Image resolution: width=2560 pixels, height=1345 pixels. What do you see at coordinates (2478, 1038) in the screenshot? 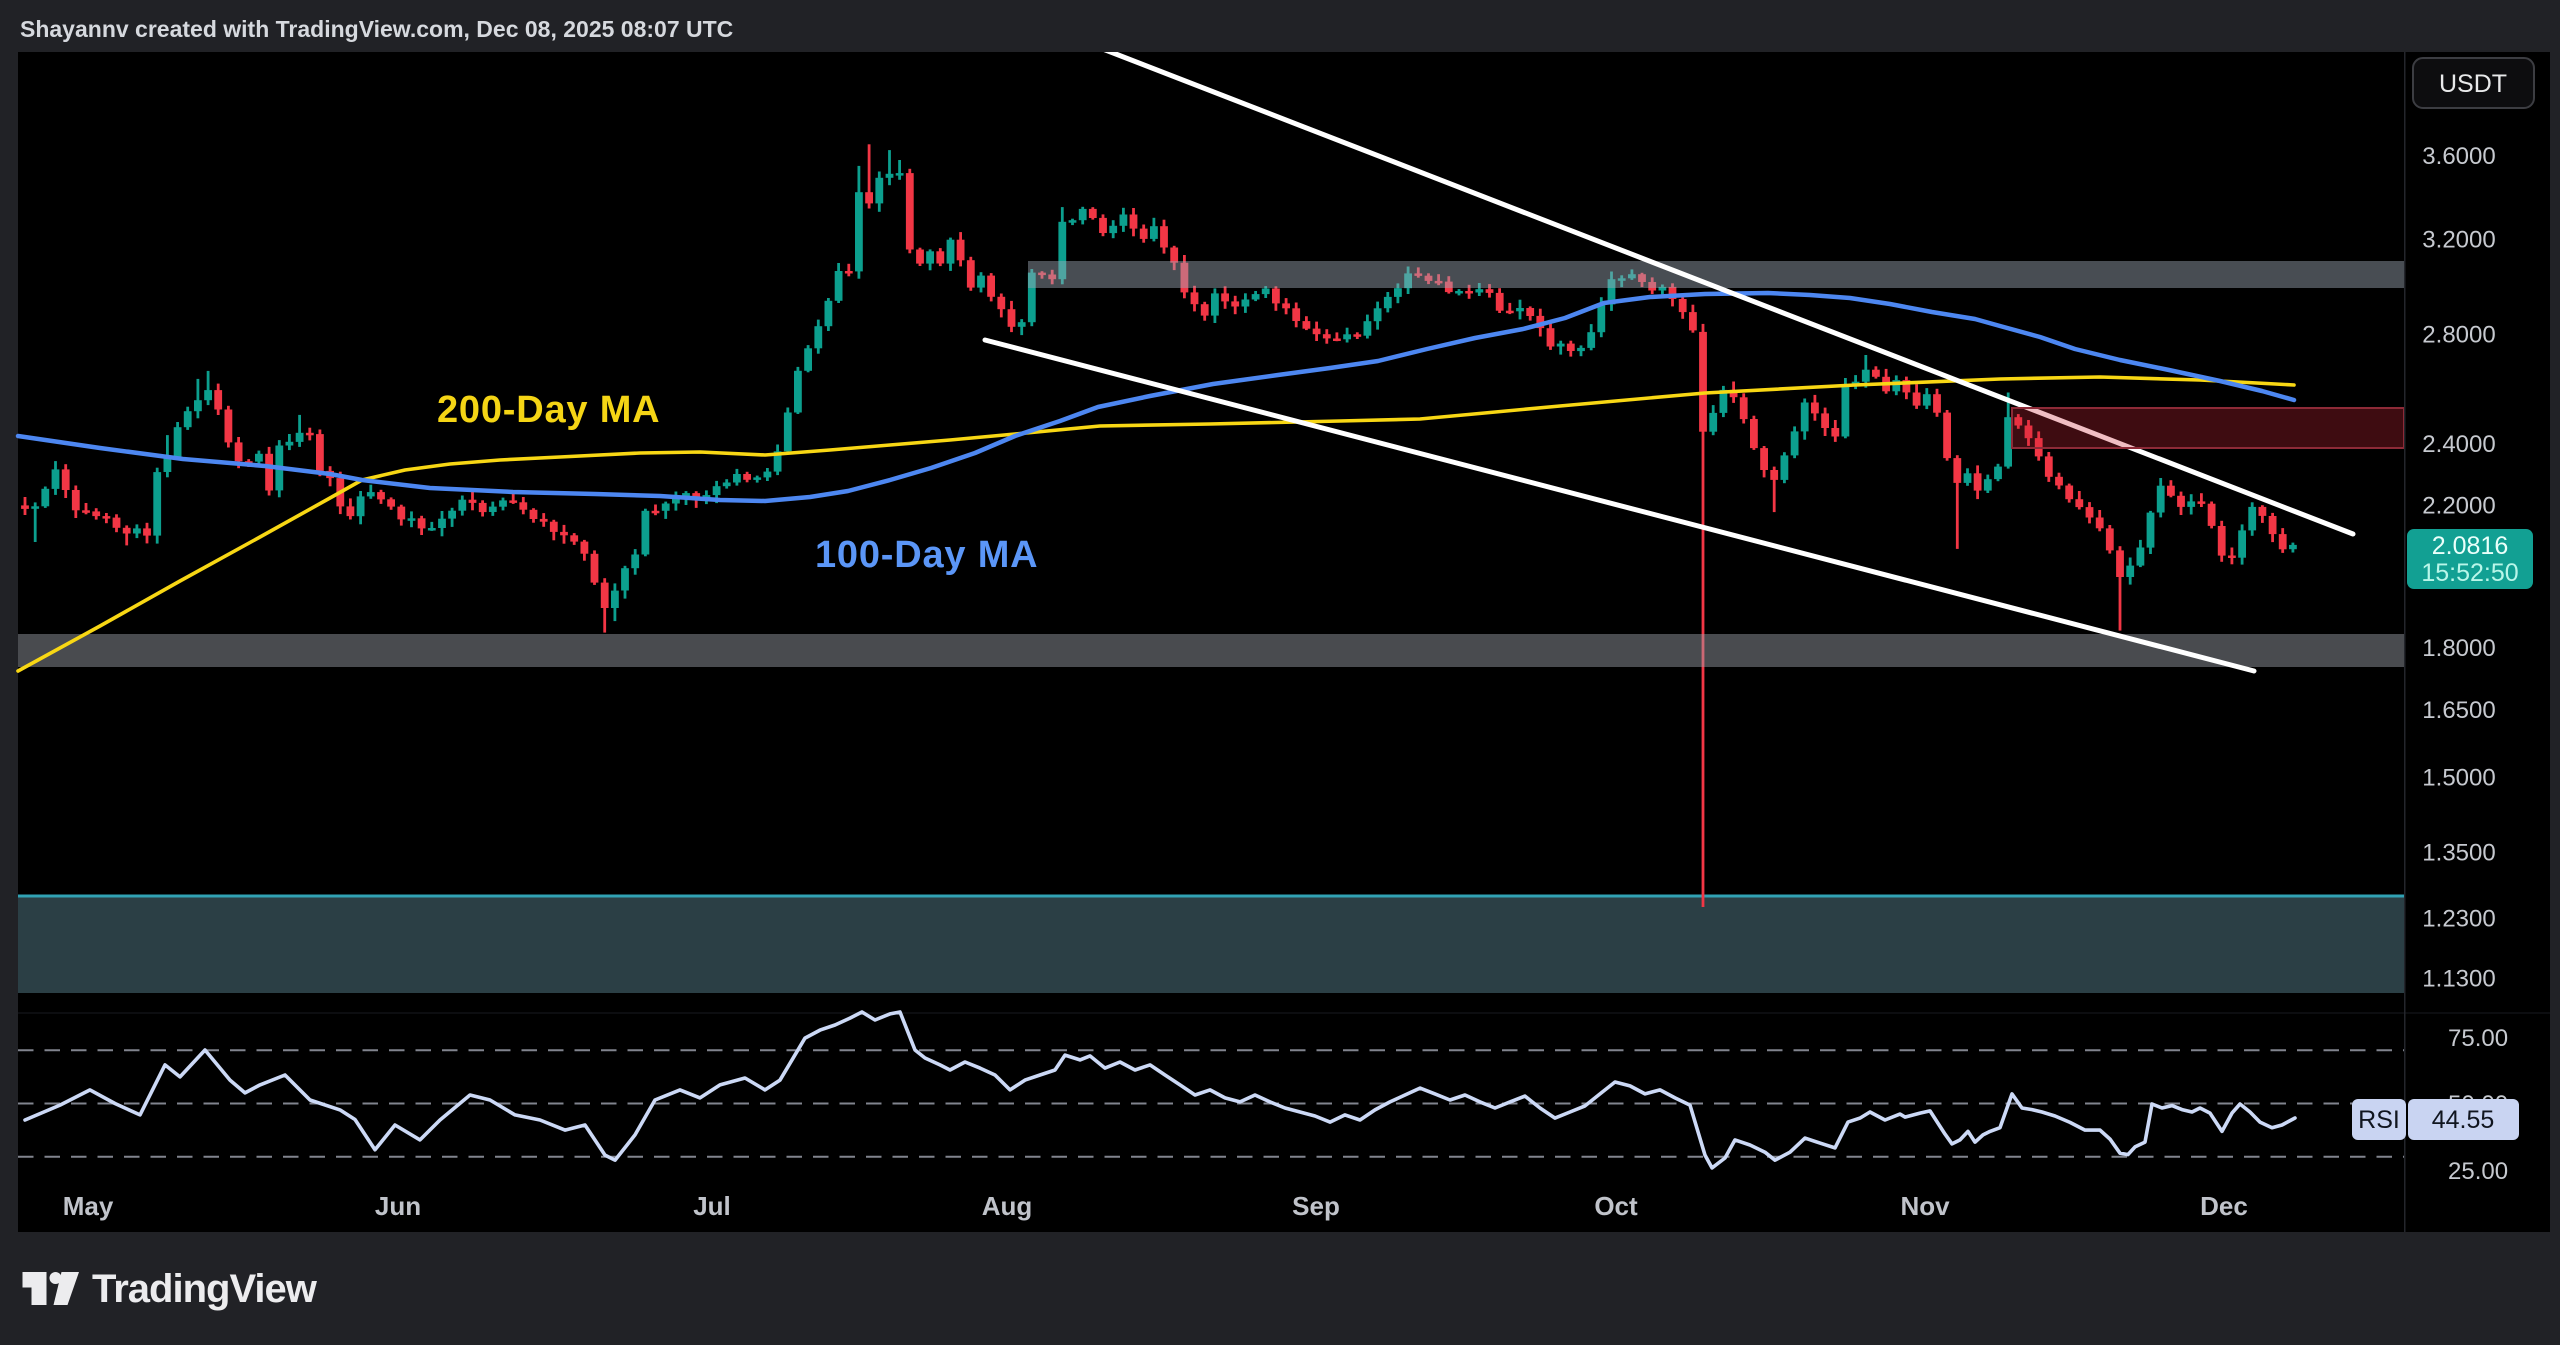
I see `svg-text: 75.00` at bounding box center [2478, 1038].